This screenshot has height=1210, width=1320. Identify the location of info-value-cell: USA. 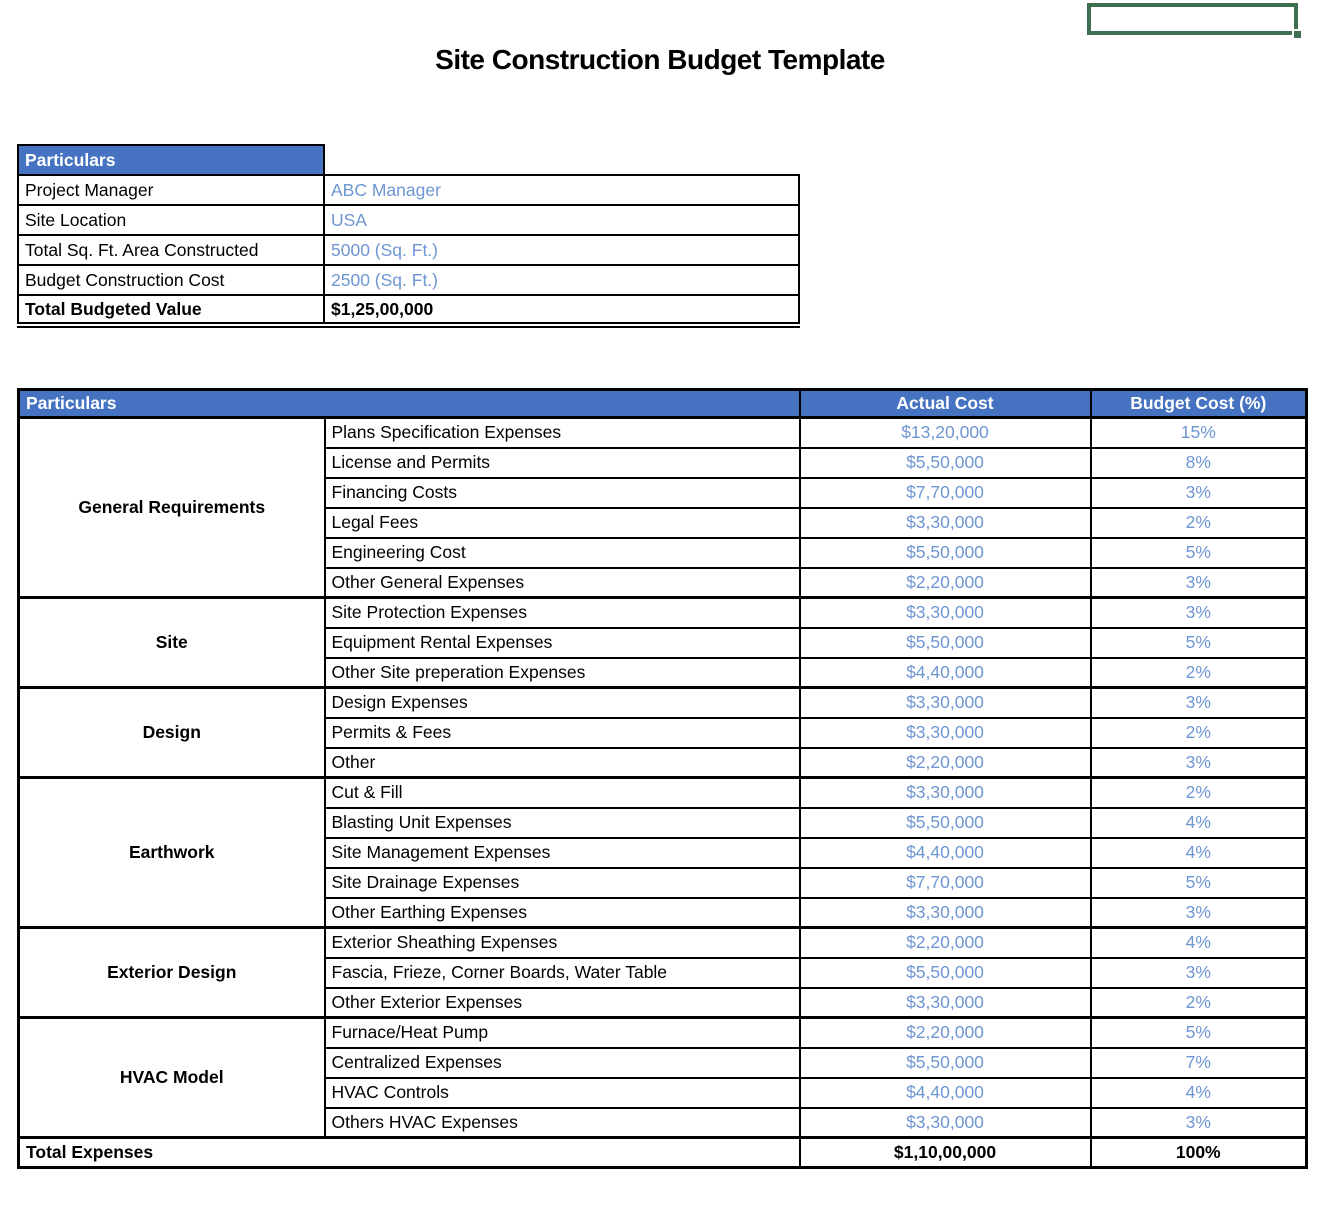
(561, 220).